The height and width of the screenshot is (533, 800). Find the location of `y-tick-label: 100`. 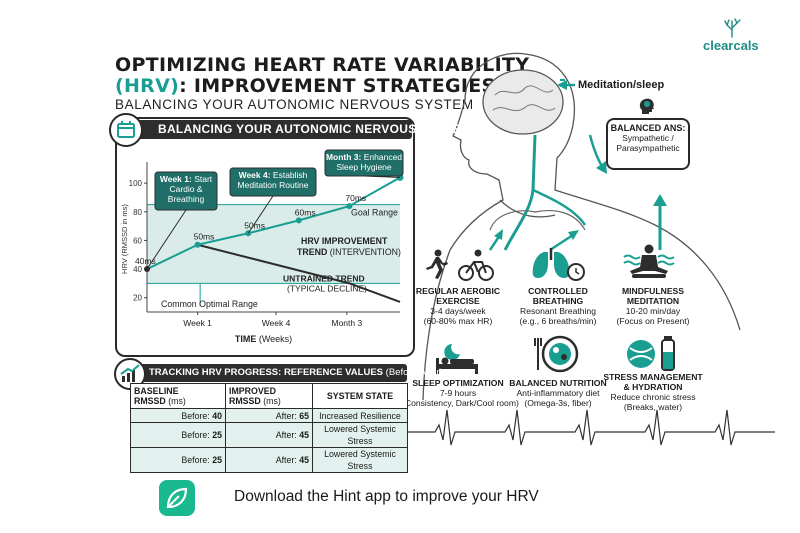

y-tick-label: 100 is located at coordinates (136, 183).